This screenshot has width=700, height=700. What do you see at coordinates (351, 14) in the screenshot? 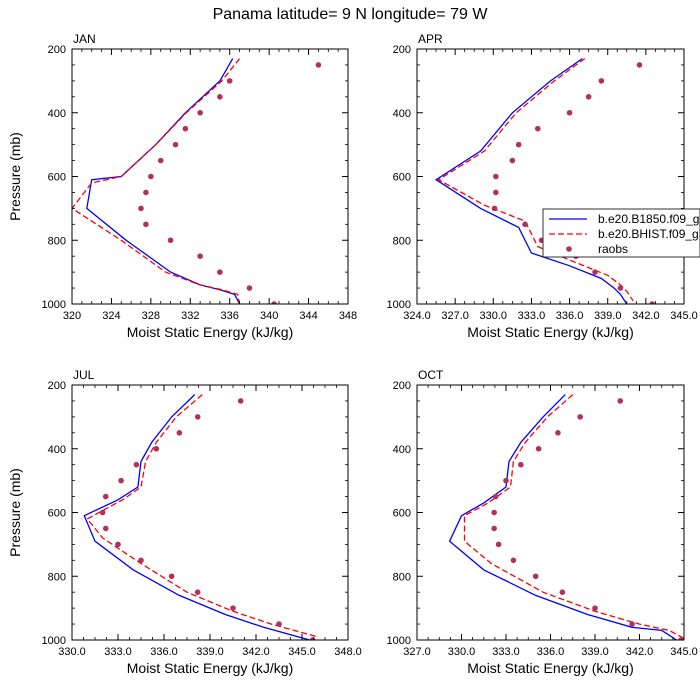
I see `figure-title: Panama latitude= 9 N longitude= 79 W` at bounding box center [351, 14].